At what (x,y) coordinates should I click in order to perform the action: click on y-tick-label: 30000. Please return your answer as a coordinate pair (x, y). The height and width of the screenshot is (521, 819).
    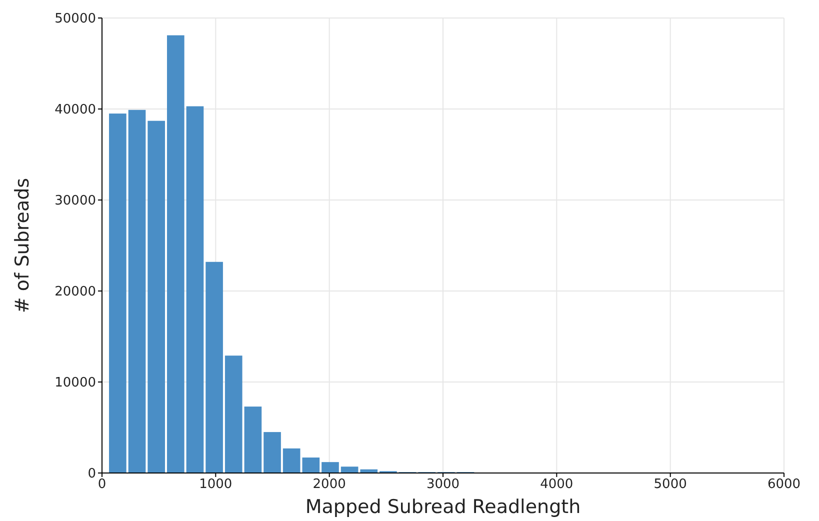
    Looking at the image, I should click on (75, 201).